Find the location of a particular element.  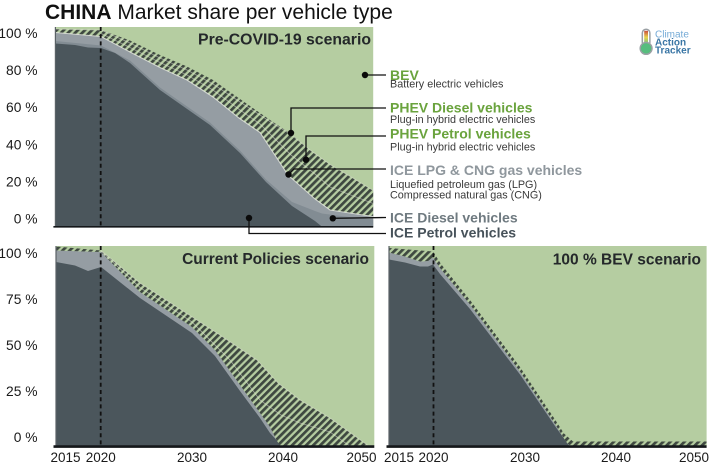

svg-text: Climate is located at coordinates (672, 35).